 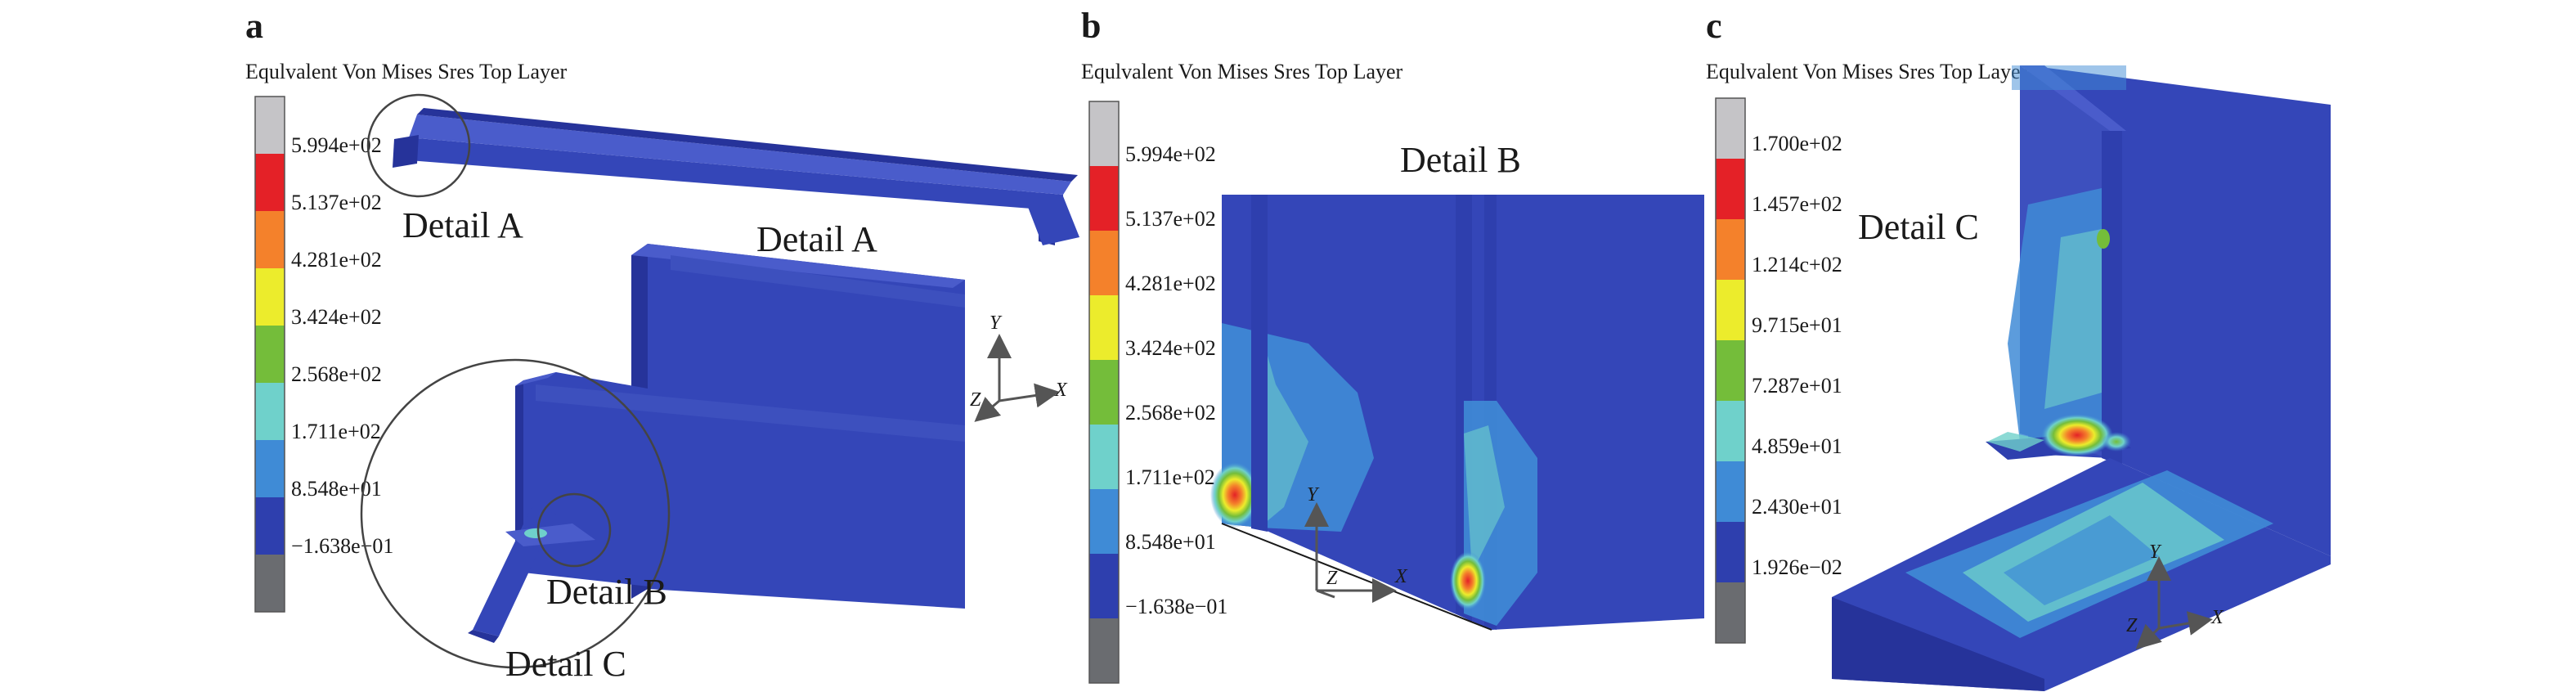 I want to click on callout-detail-c-zoom: Detail C, so click(x=1919, y=227).